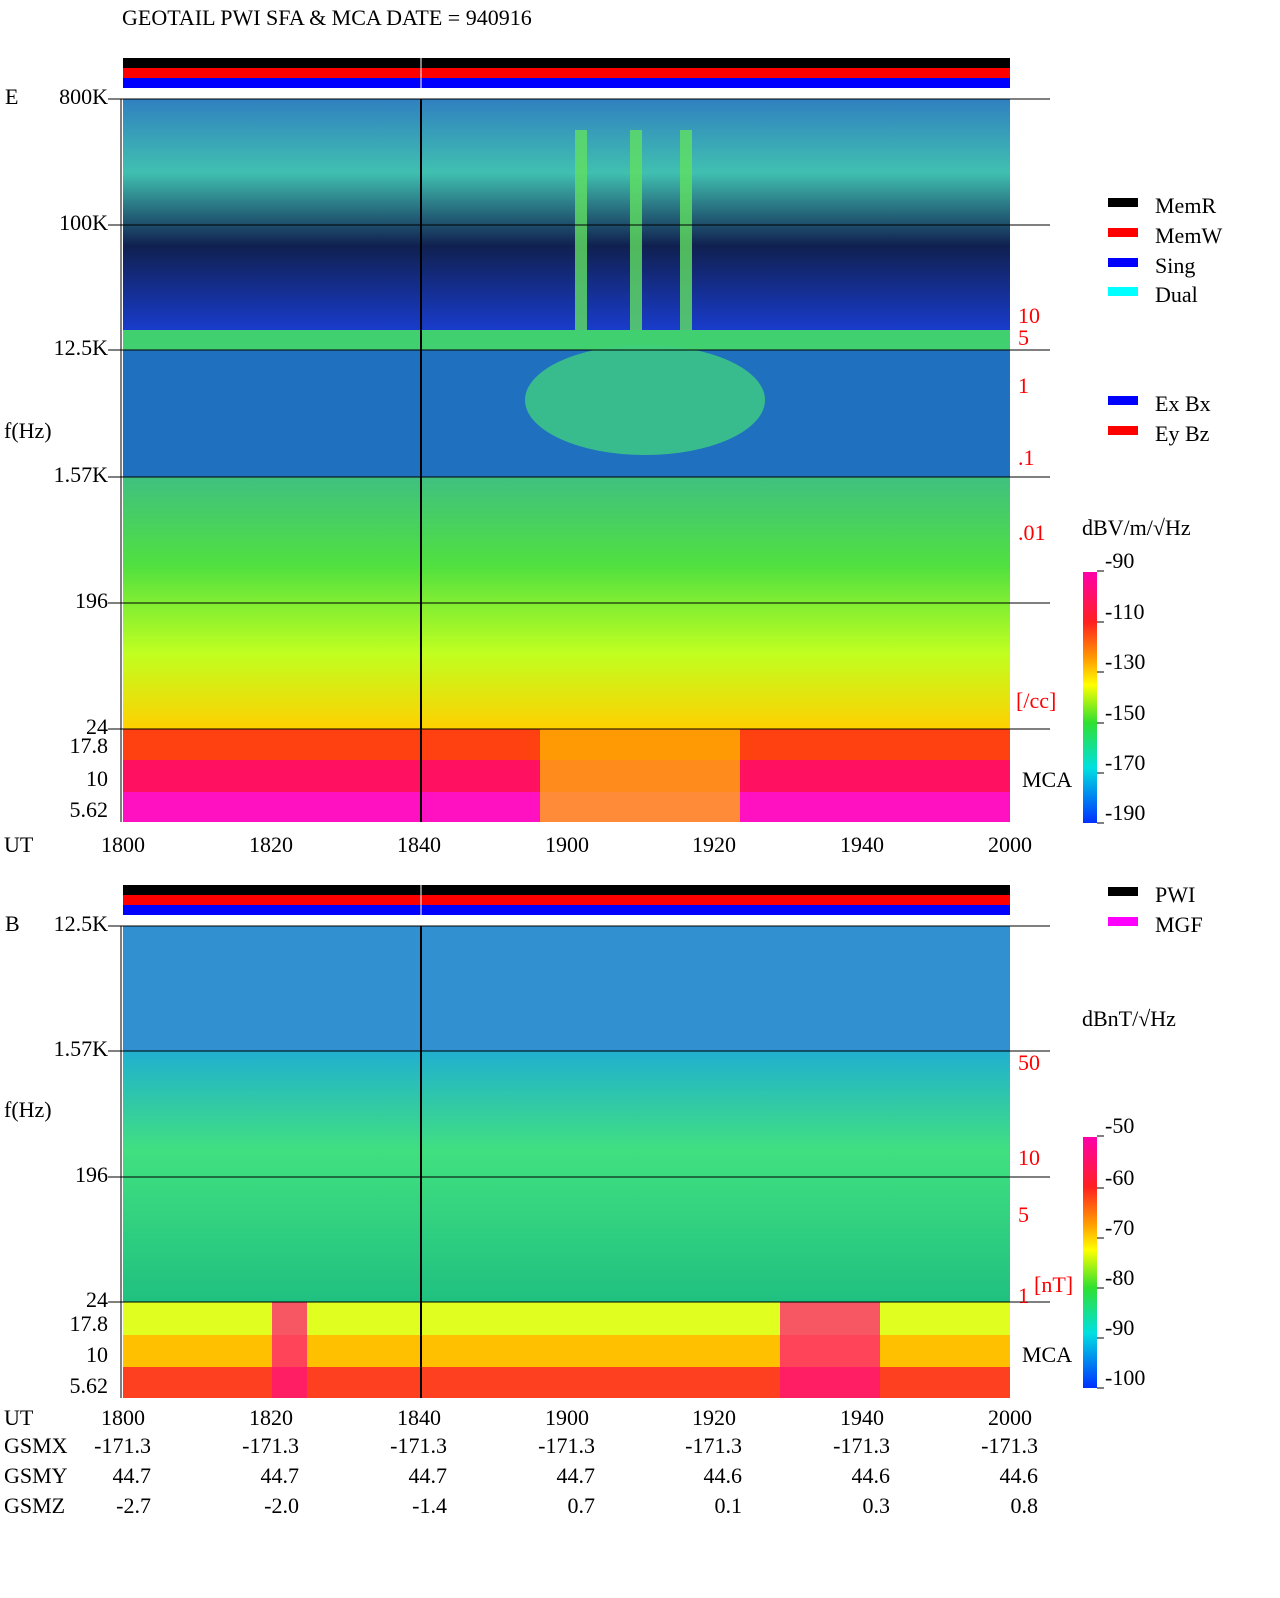  What do you see at coordinates (12, 923) in the screenshot?
I see `panel-label: B` at bounding box center [12, 923].